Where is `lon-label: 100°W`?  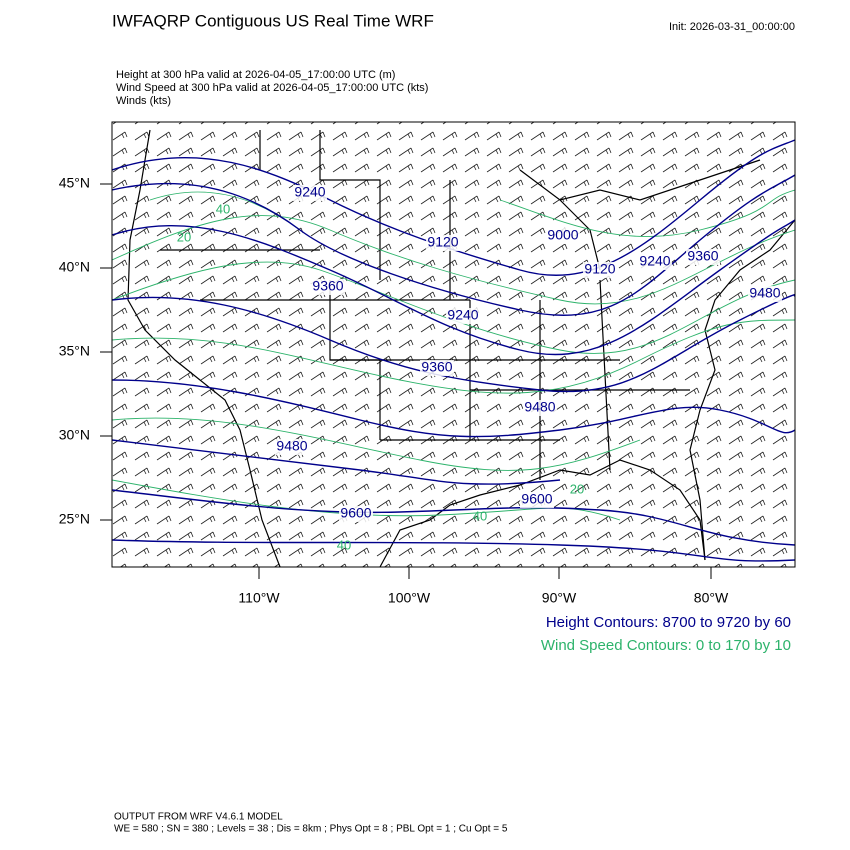 lon-label: 100°W is located at coordinates (409, 598).